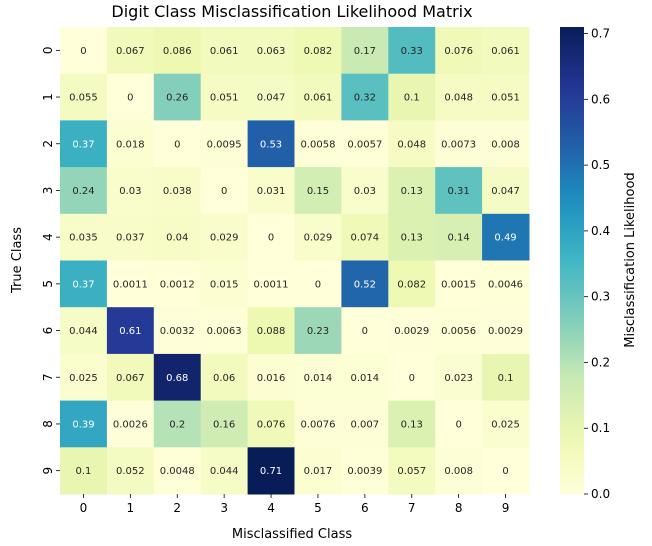 The width and height of the screenshot is (652, 546). I want to click on cell-value-label: 0.067, so click(130, 378).